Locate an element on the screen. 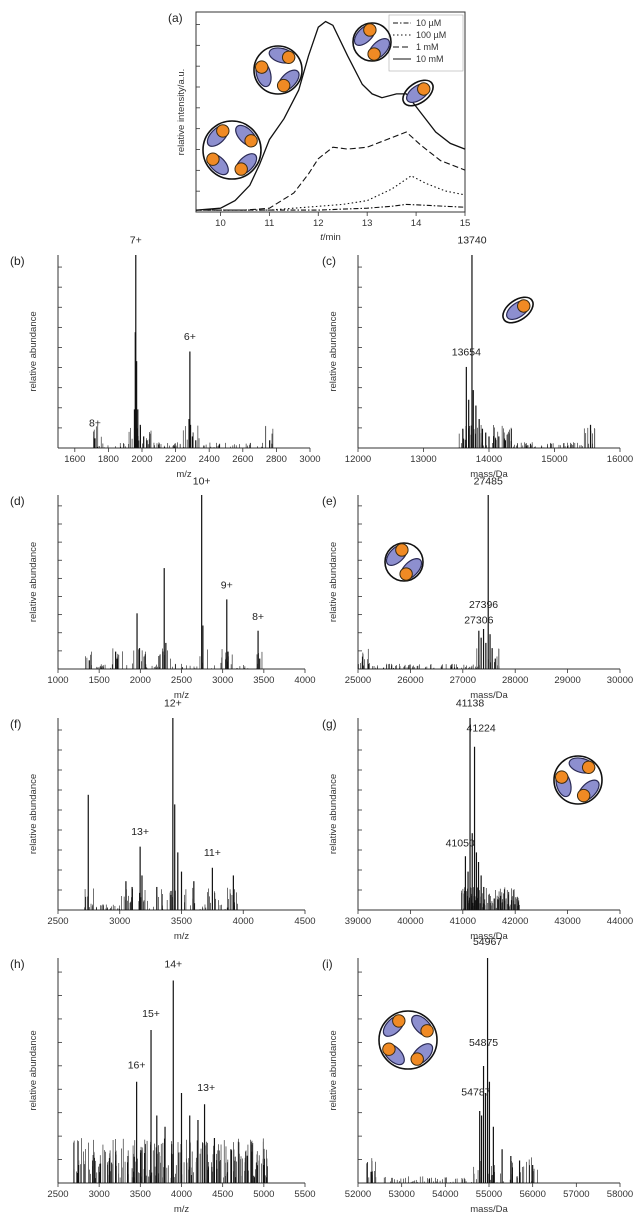 This screenshot has width=641, height=1221. panel-c-x-tick-label: 14000 is located at coordinates (489, 459).